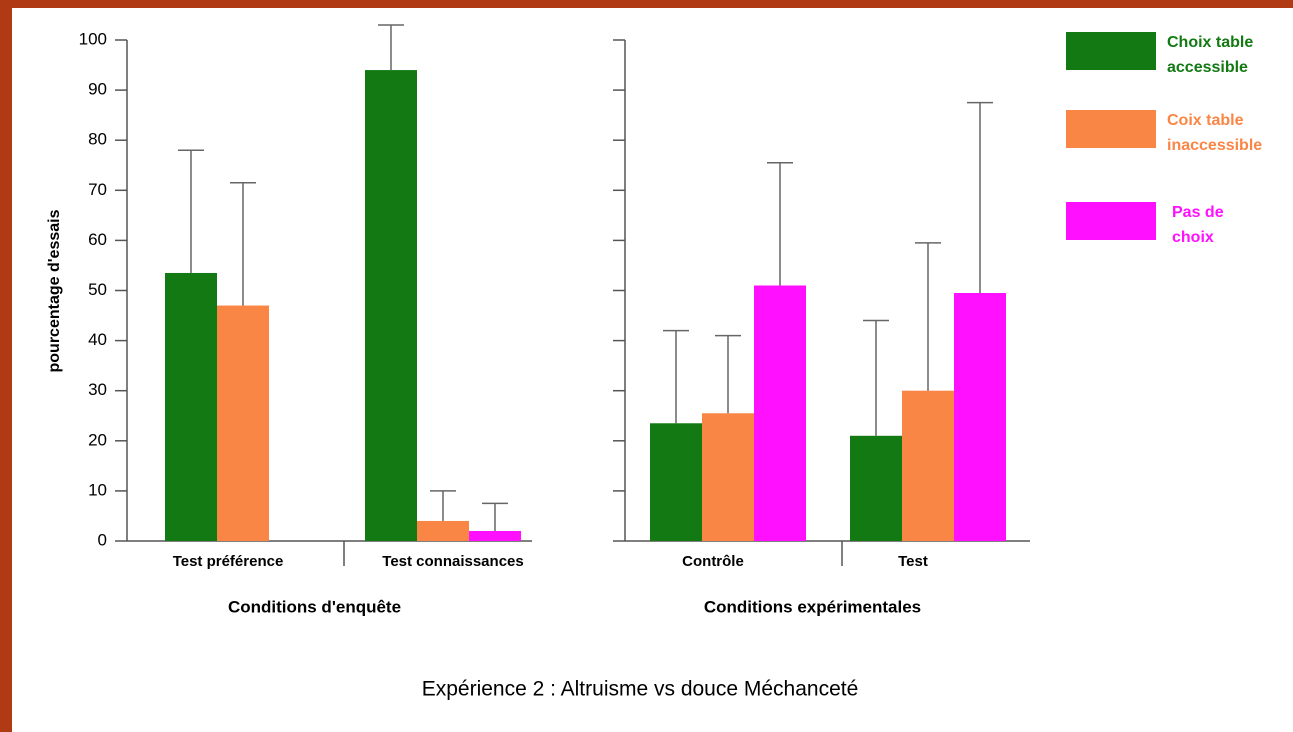 Image resolution: width=1293 pixels, height=732 pixels. Describe the element at coordinates (97, 139) in the screenshot. I see `y-tick-label: 80` at that location.